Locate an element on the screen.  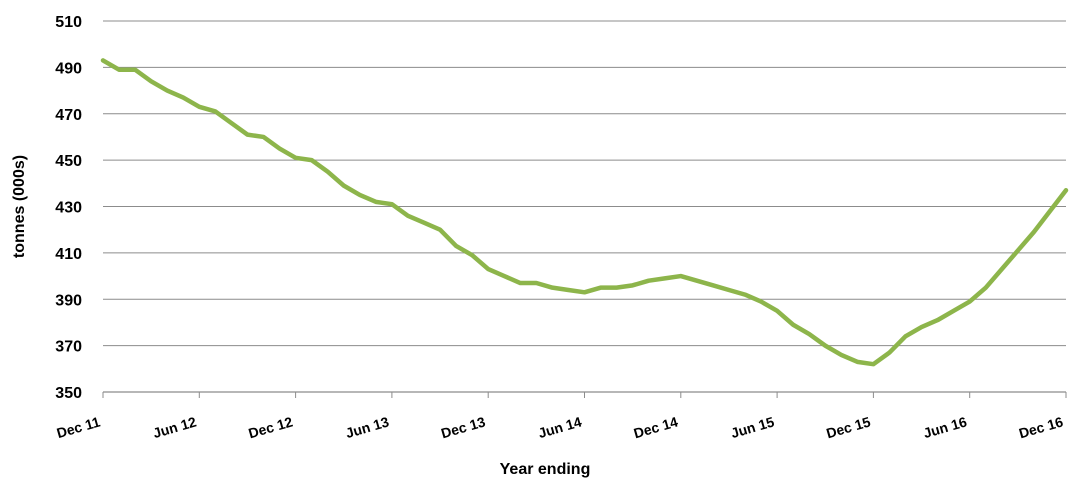
y-axis-tick-labels: 350 370 390 410 430 450 470 490 510 is located at coordinates (68, 208).